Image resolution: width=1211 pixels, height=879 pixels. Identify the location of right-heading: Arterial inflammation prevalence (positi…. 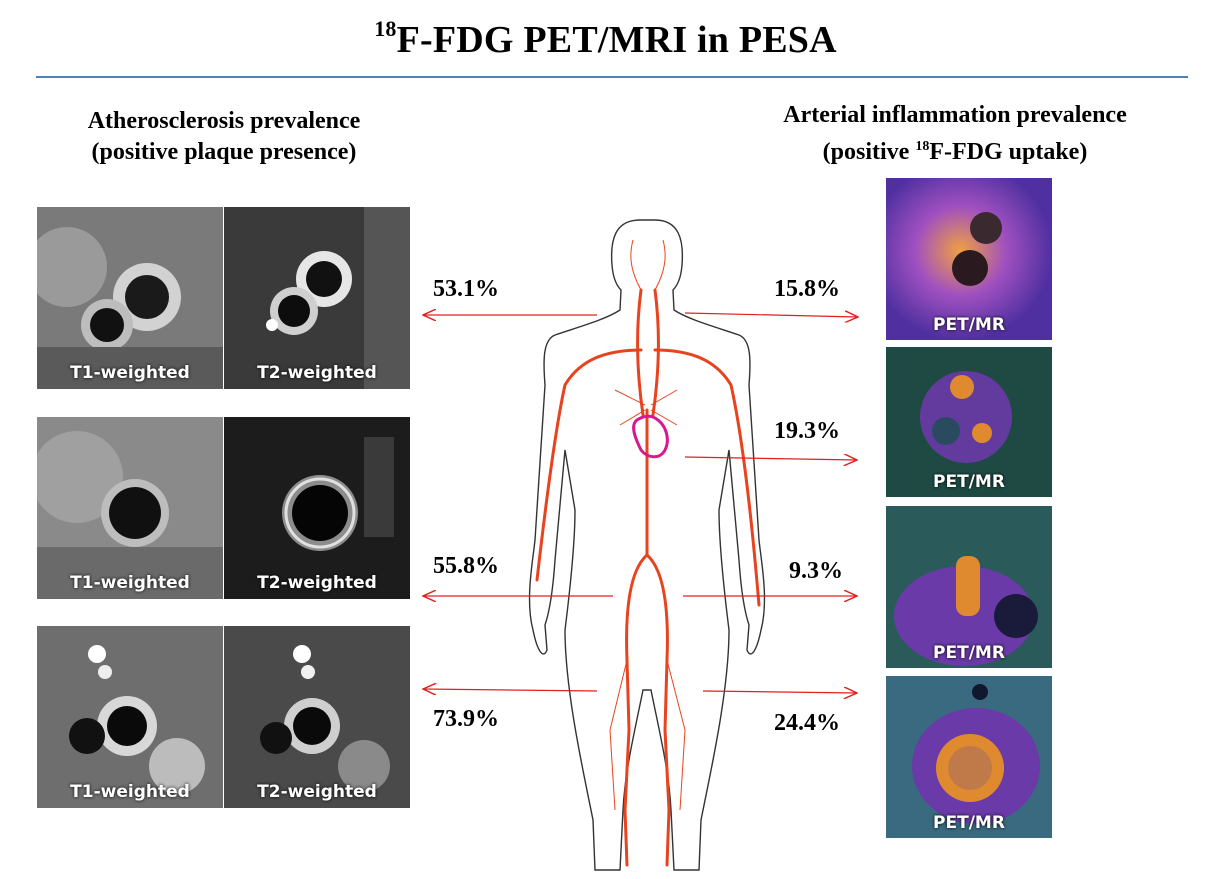
(955, 134).